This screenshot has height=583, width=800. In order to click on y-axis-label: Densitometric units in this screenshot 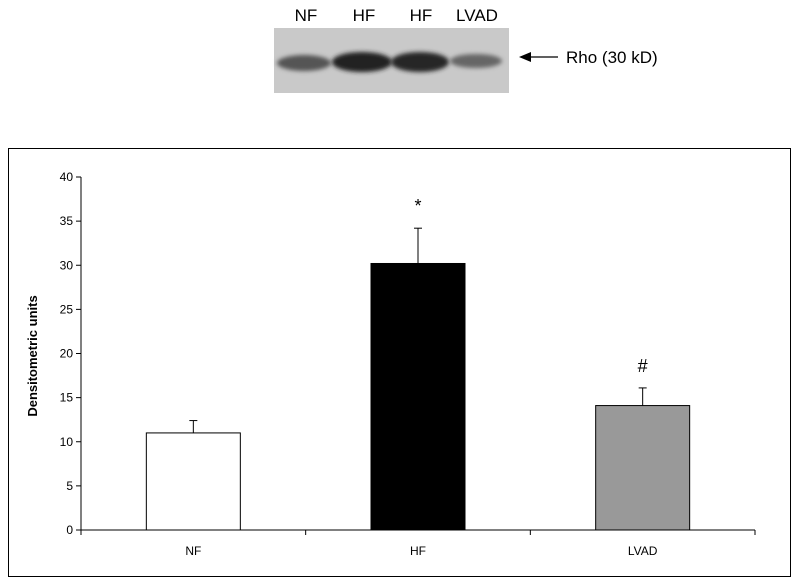, I will do `click(32, 355)`.